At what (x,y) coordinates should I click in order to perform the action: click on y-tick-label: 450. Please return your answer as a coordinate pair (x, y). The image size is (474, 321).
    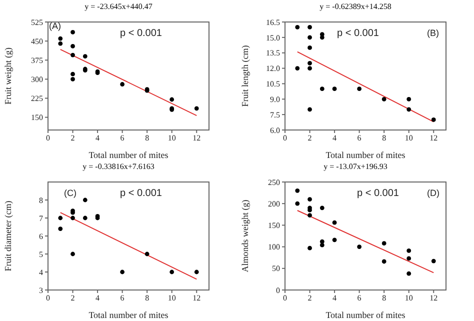
    Looking at the image, I should click on (37, 41).